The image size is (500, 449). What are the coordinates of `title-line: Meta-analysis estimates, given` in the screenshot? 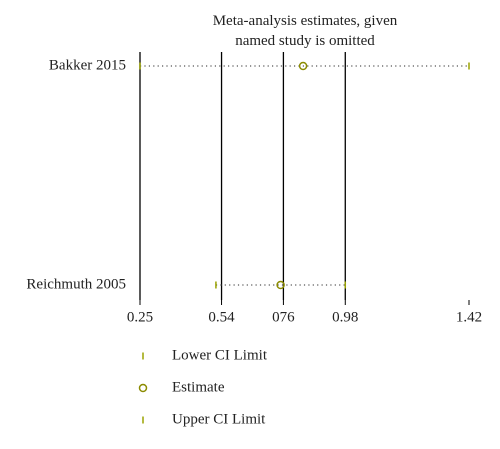 It's located at (305, 21).